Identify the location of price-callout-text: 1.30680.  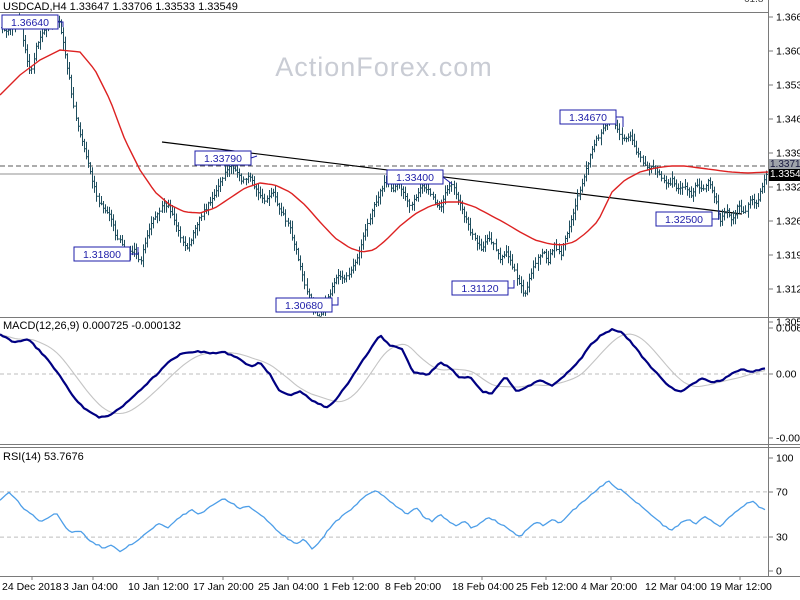
(304, 306).